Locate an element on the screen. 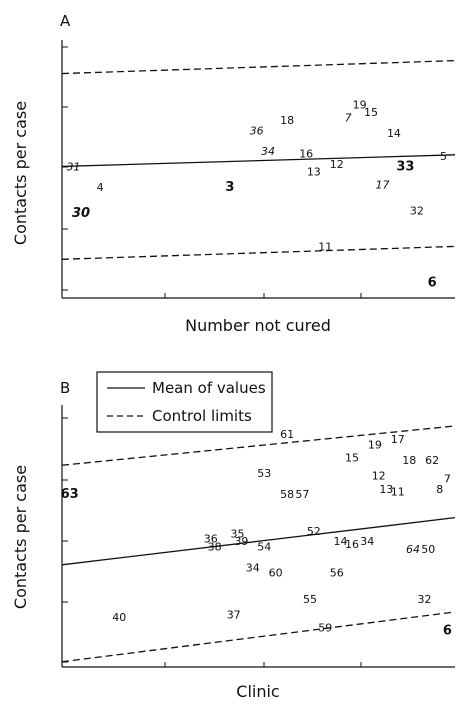  legend: Mean of values Control limits is located at coordinates (184, 402).